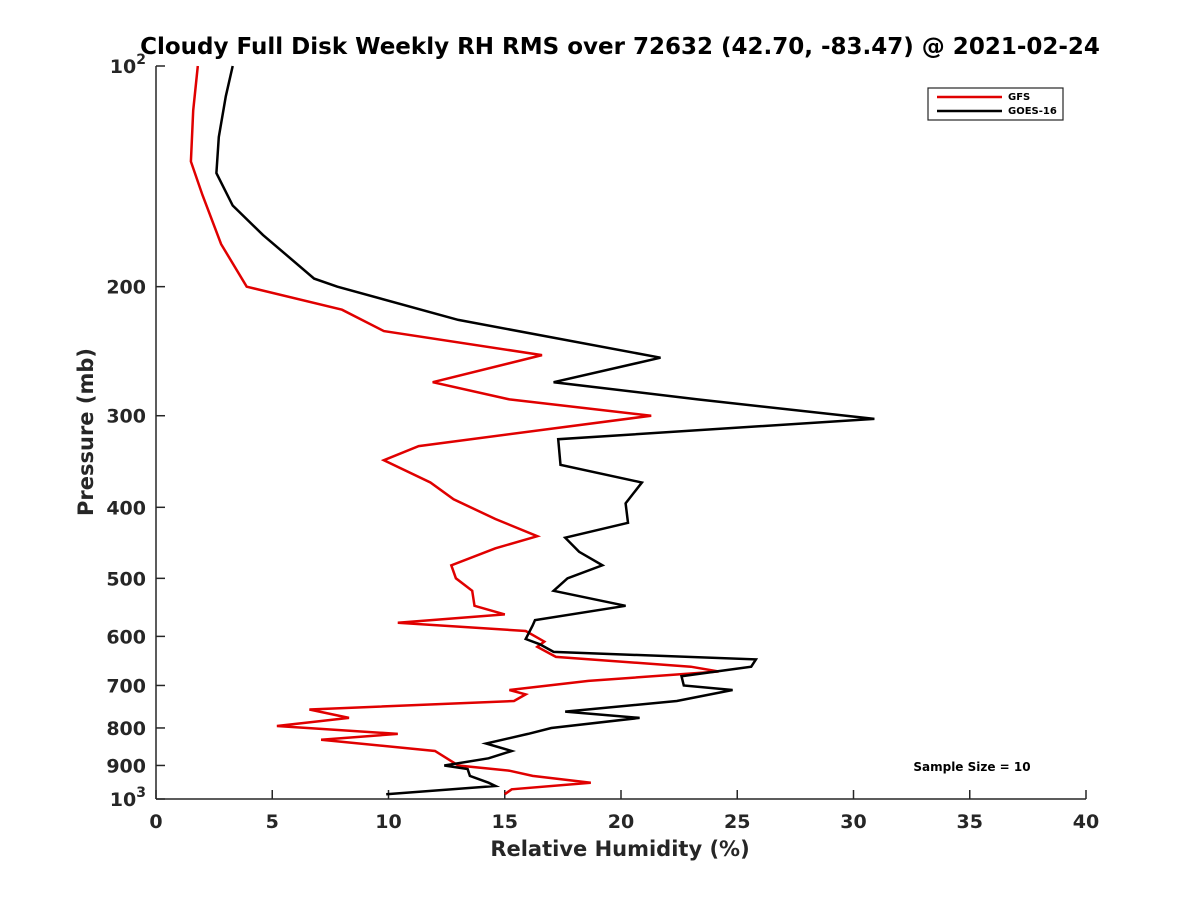 The image size is (1200, 900). What do you see at coordinates (853, 822) in the screenshot?
I see `x-tick-label: 30` at bounding box center [853, 822].